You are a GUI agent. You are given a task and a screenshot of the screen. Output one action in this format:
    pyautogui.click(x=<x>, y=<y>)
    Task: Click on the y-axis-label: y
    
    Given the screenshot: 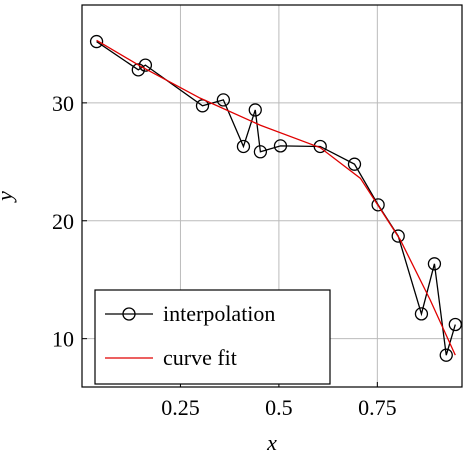 What is the action you would take?
    pyautogui.click(x=8, y=197)
    